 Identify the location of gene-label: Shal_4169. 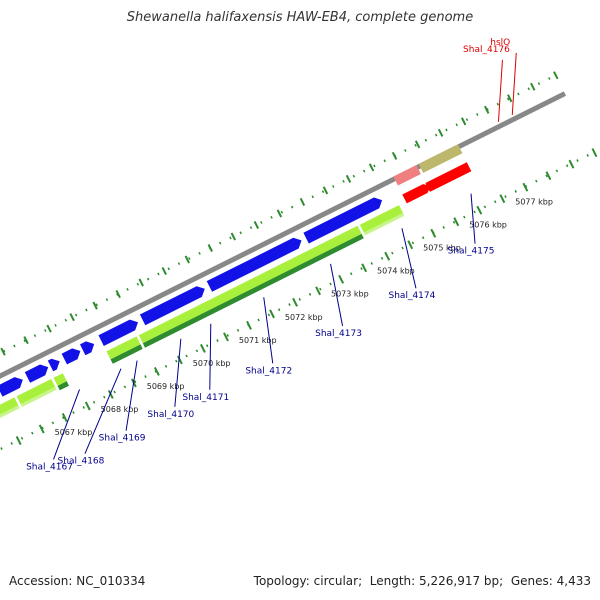
(122, 439).